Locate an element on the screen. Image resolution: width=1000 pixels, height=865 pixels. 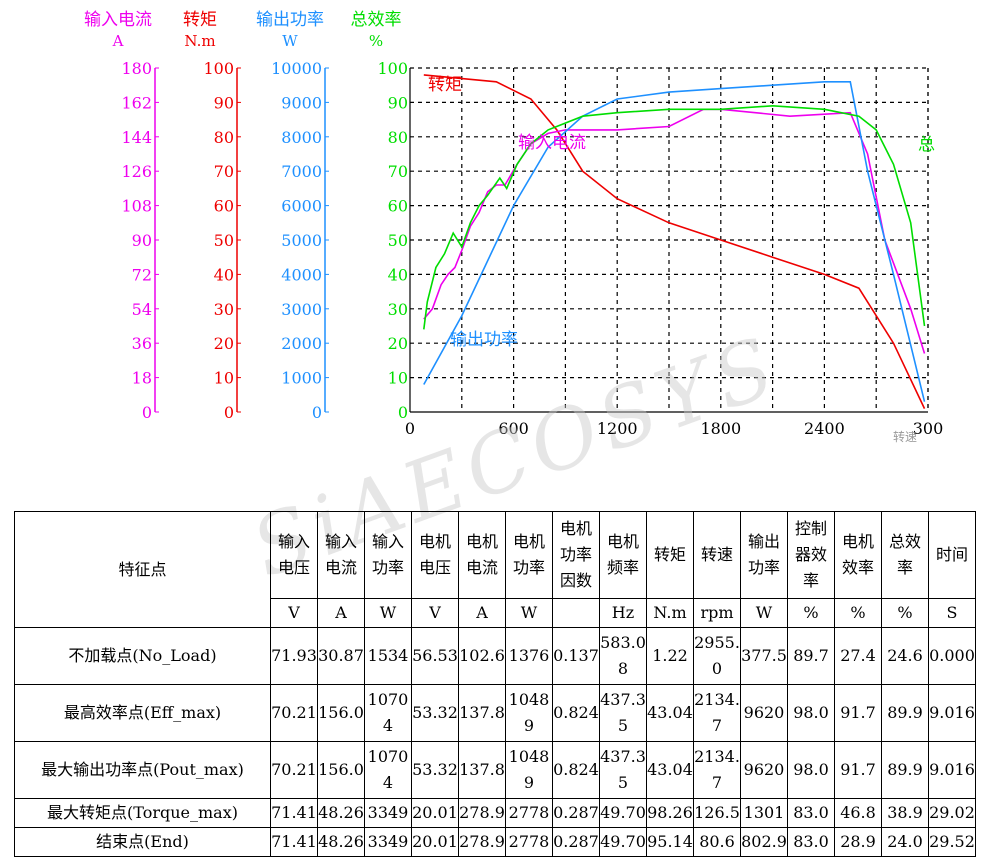
table-cell: 27.4 is located at coordinates (858, 656).